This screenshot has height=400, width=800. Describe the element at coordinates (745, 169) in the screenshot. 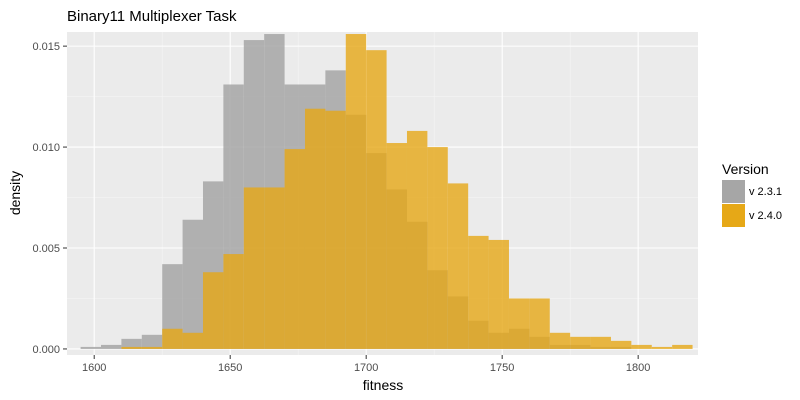

I see `legend-title: Version` at that location.